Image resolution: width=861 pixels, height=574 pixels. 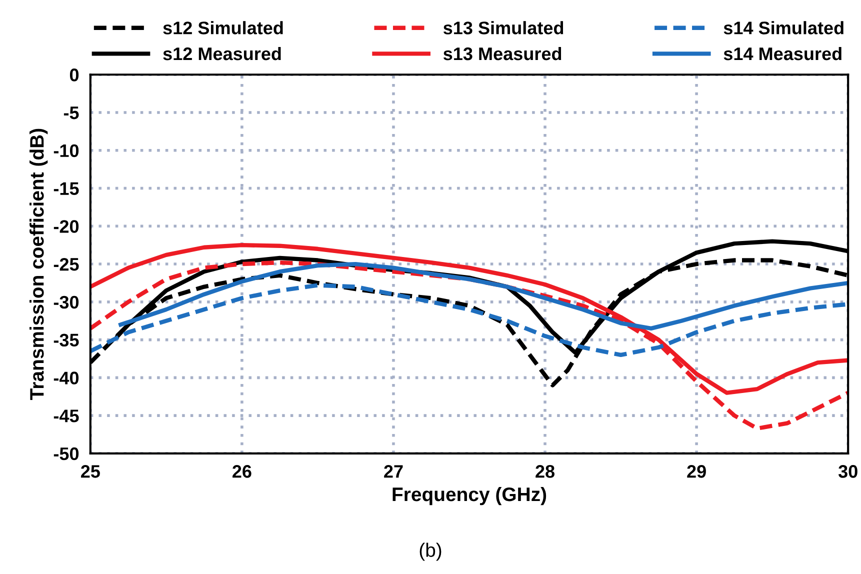 I want to click on x-tick-label: 25, so click(x=90, y=471).